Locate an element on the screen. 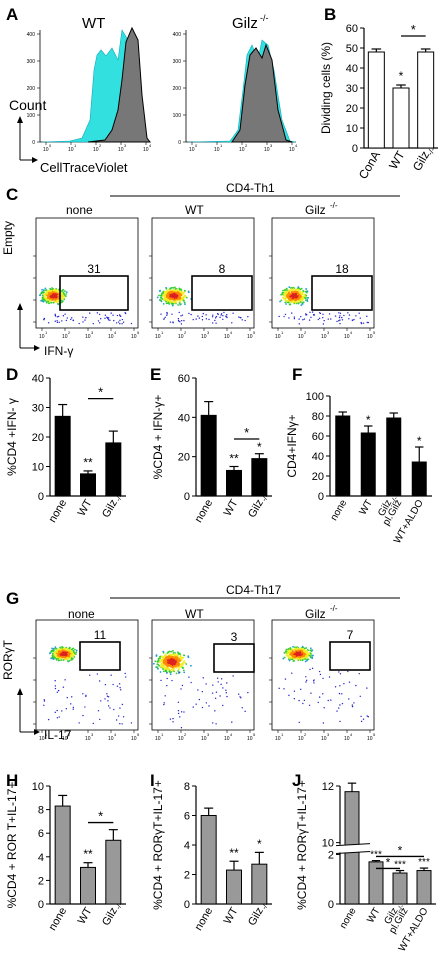 This screenshot has height=956, width=441. a-xtick-label: 10 is located at coordinates (242, 150).